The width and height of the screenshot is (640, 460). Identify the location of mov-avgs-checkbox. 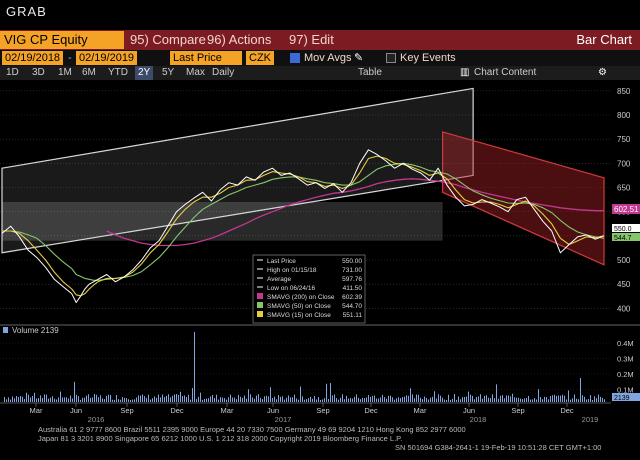
(295, 58).